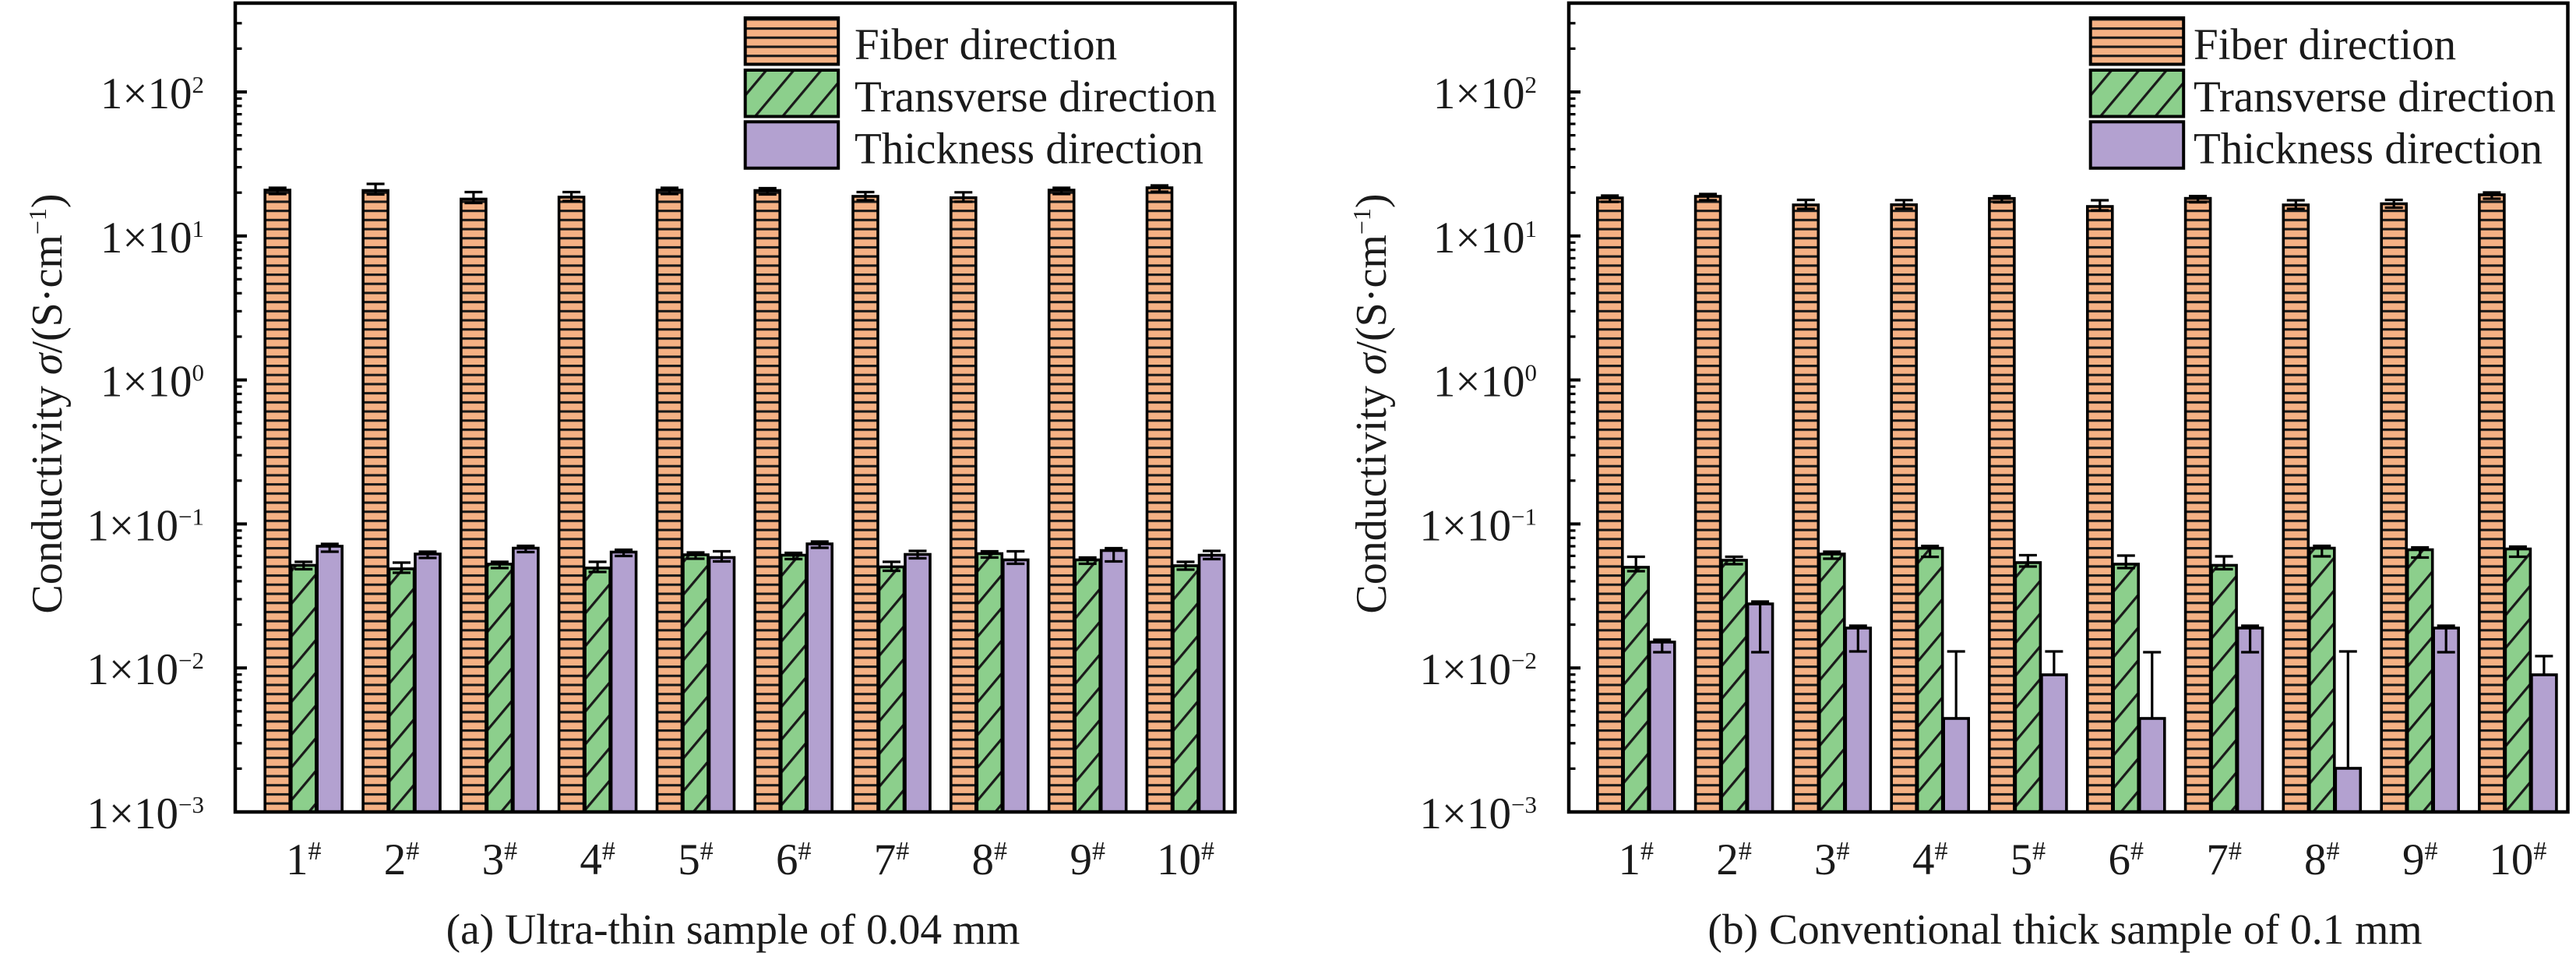 The width and height of the screenshot is (2576, 960). I want to click on svg-text: 9#, so click(1087, 860).